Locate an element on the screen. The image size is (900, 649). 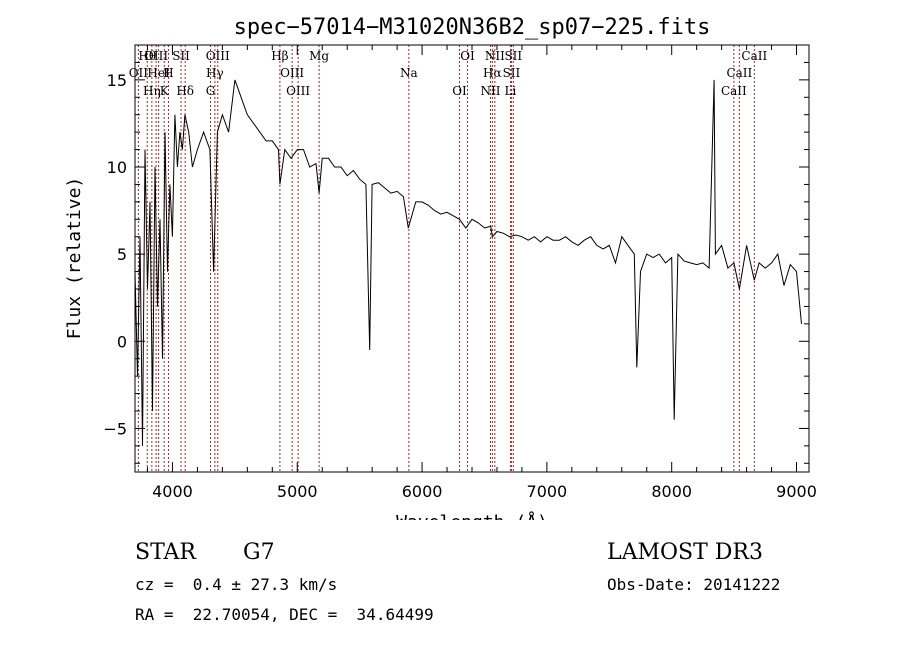
observation-date: Obs-Date: 20141222 is located at coordinates (694, 584).